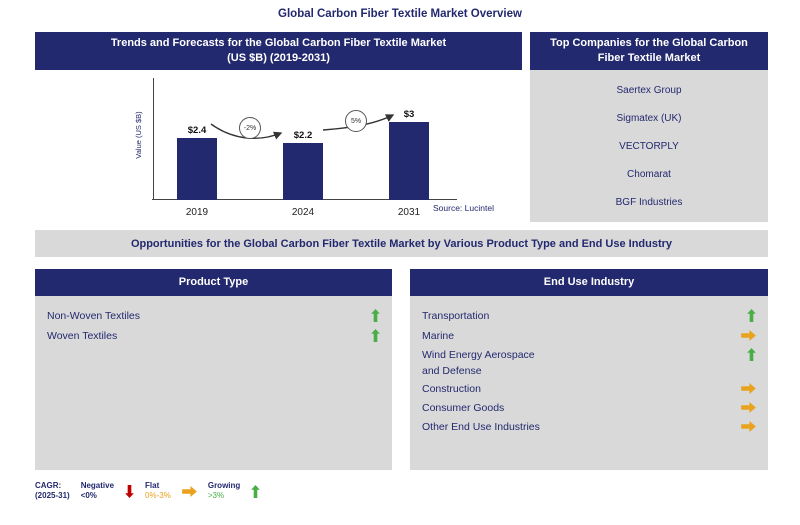 The height and width of the screenshot is (525, 800). I want to click on company-name: VECTORPLY, so click(649, 146).